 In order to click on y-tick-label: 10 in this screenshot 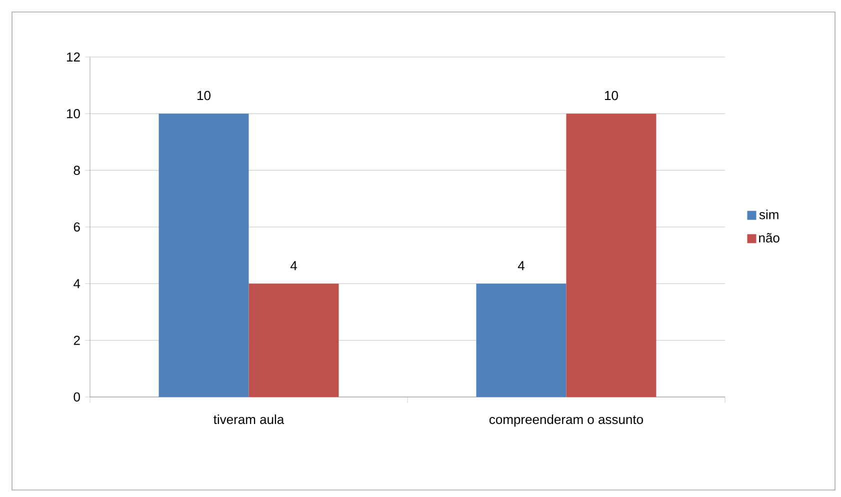, I will do `click(73, 113)`.